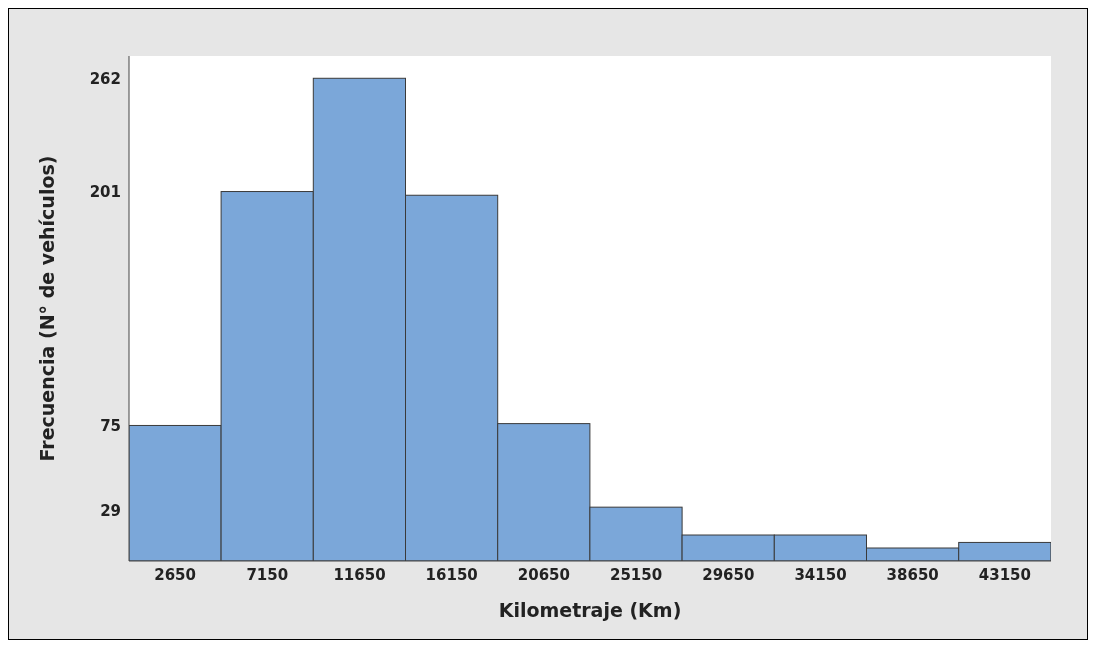  I want to click on y-tick-label: 262, so click(105, 78).